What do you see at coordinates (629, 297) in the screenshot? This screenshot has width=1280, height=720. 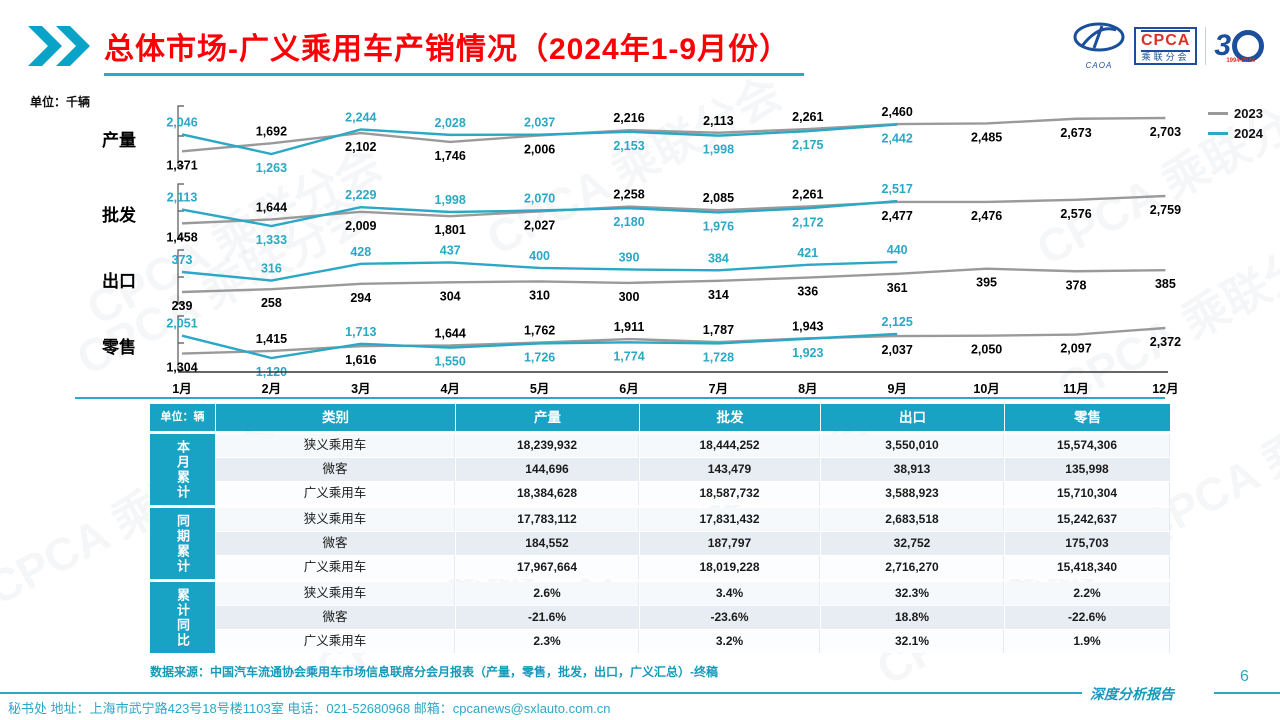 I see `chart-data-label: 300` at bounding box center [629, 297].